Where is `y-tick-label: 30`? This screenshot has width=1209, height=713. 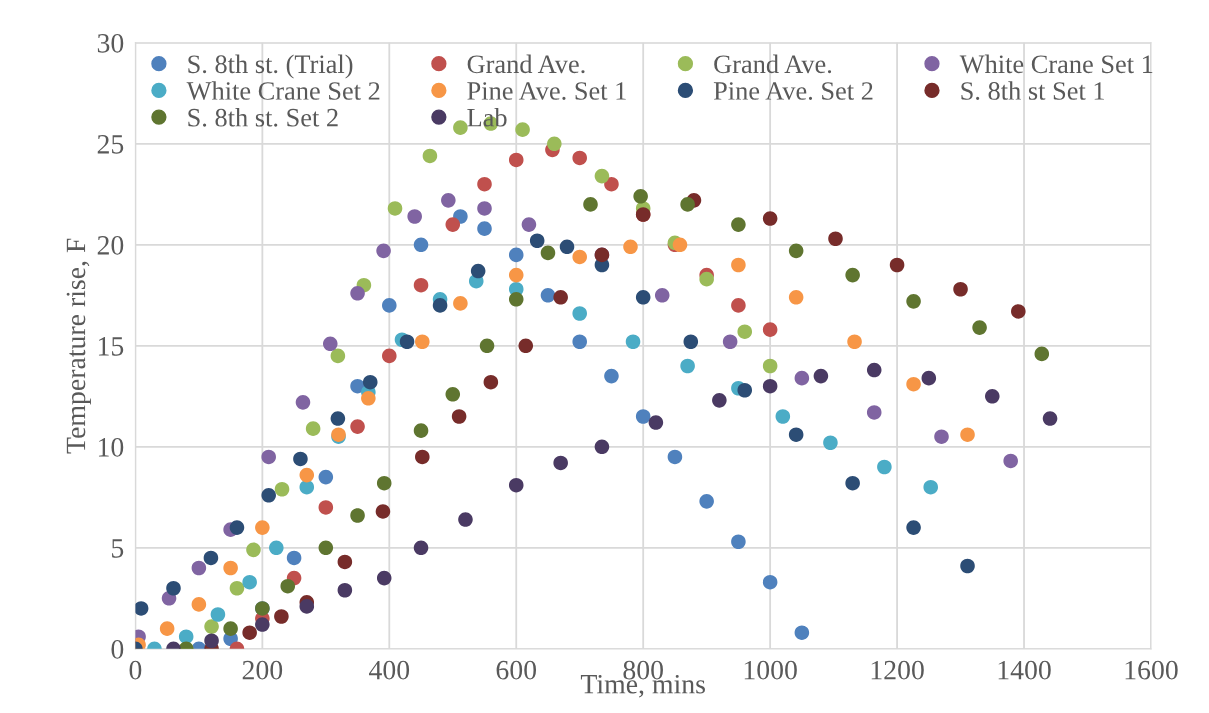 y-tick-label: 30 is located at coordinates (110, 43).